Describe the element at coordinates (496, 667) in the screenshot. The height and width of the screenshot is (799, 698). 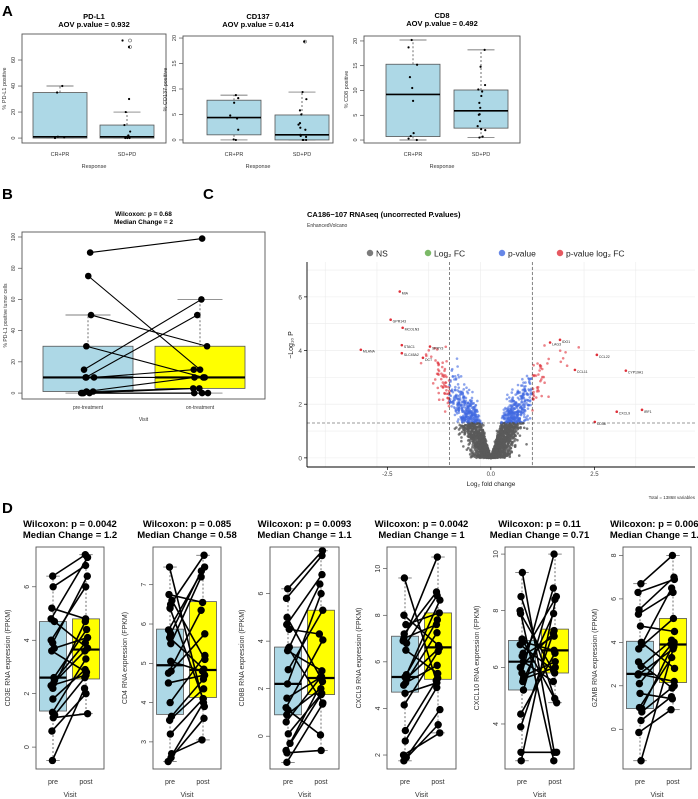
I see `y-tick-label: 6` at that location.